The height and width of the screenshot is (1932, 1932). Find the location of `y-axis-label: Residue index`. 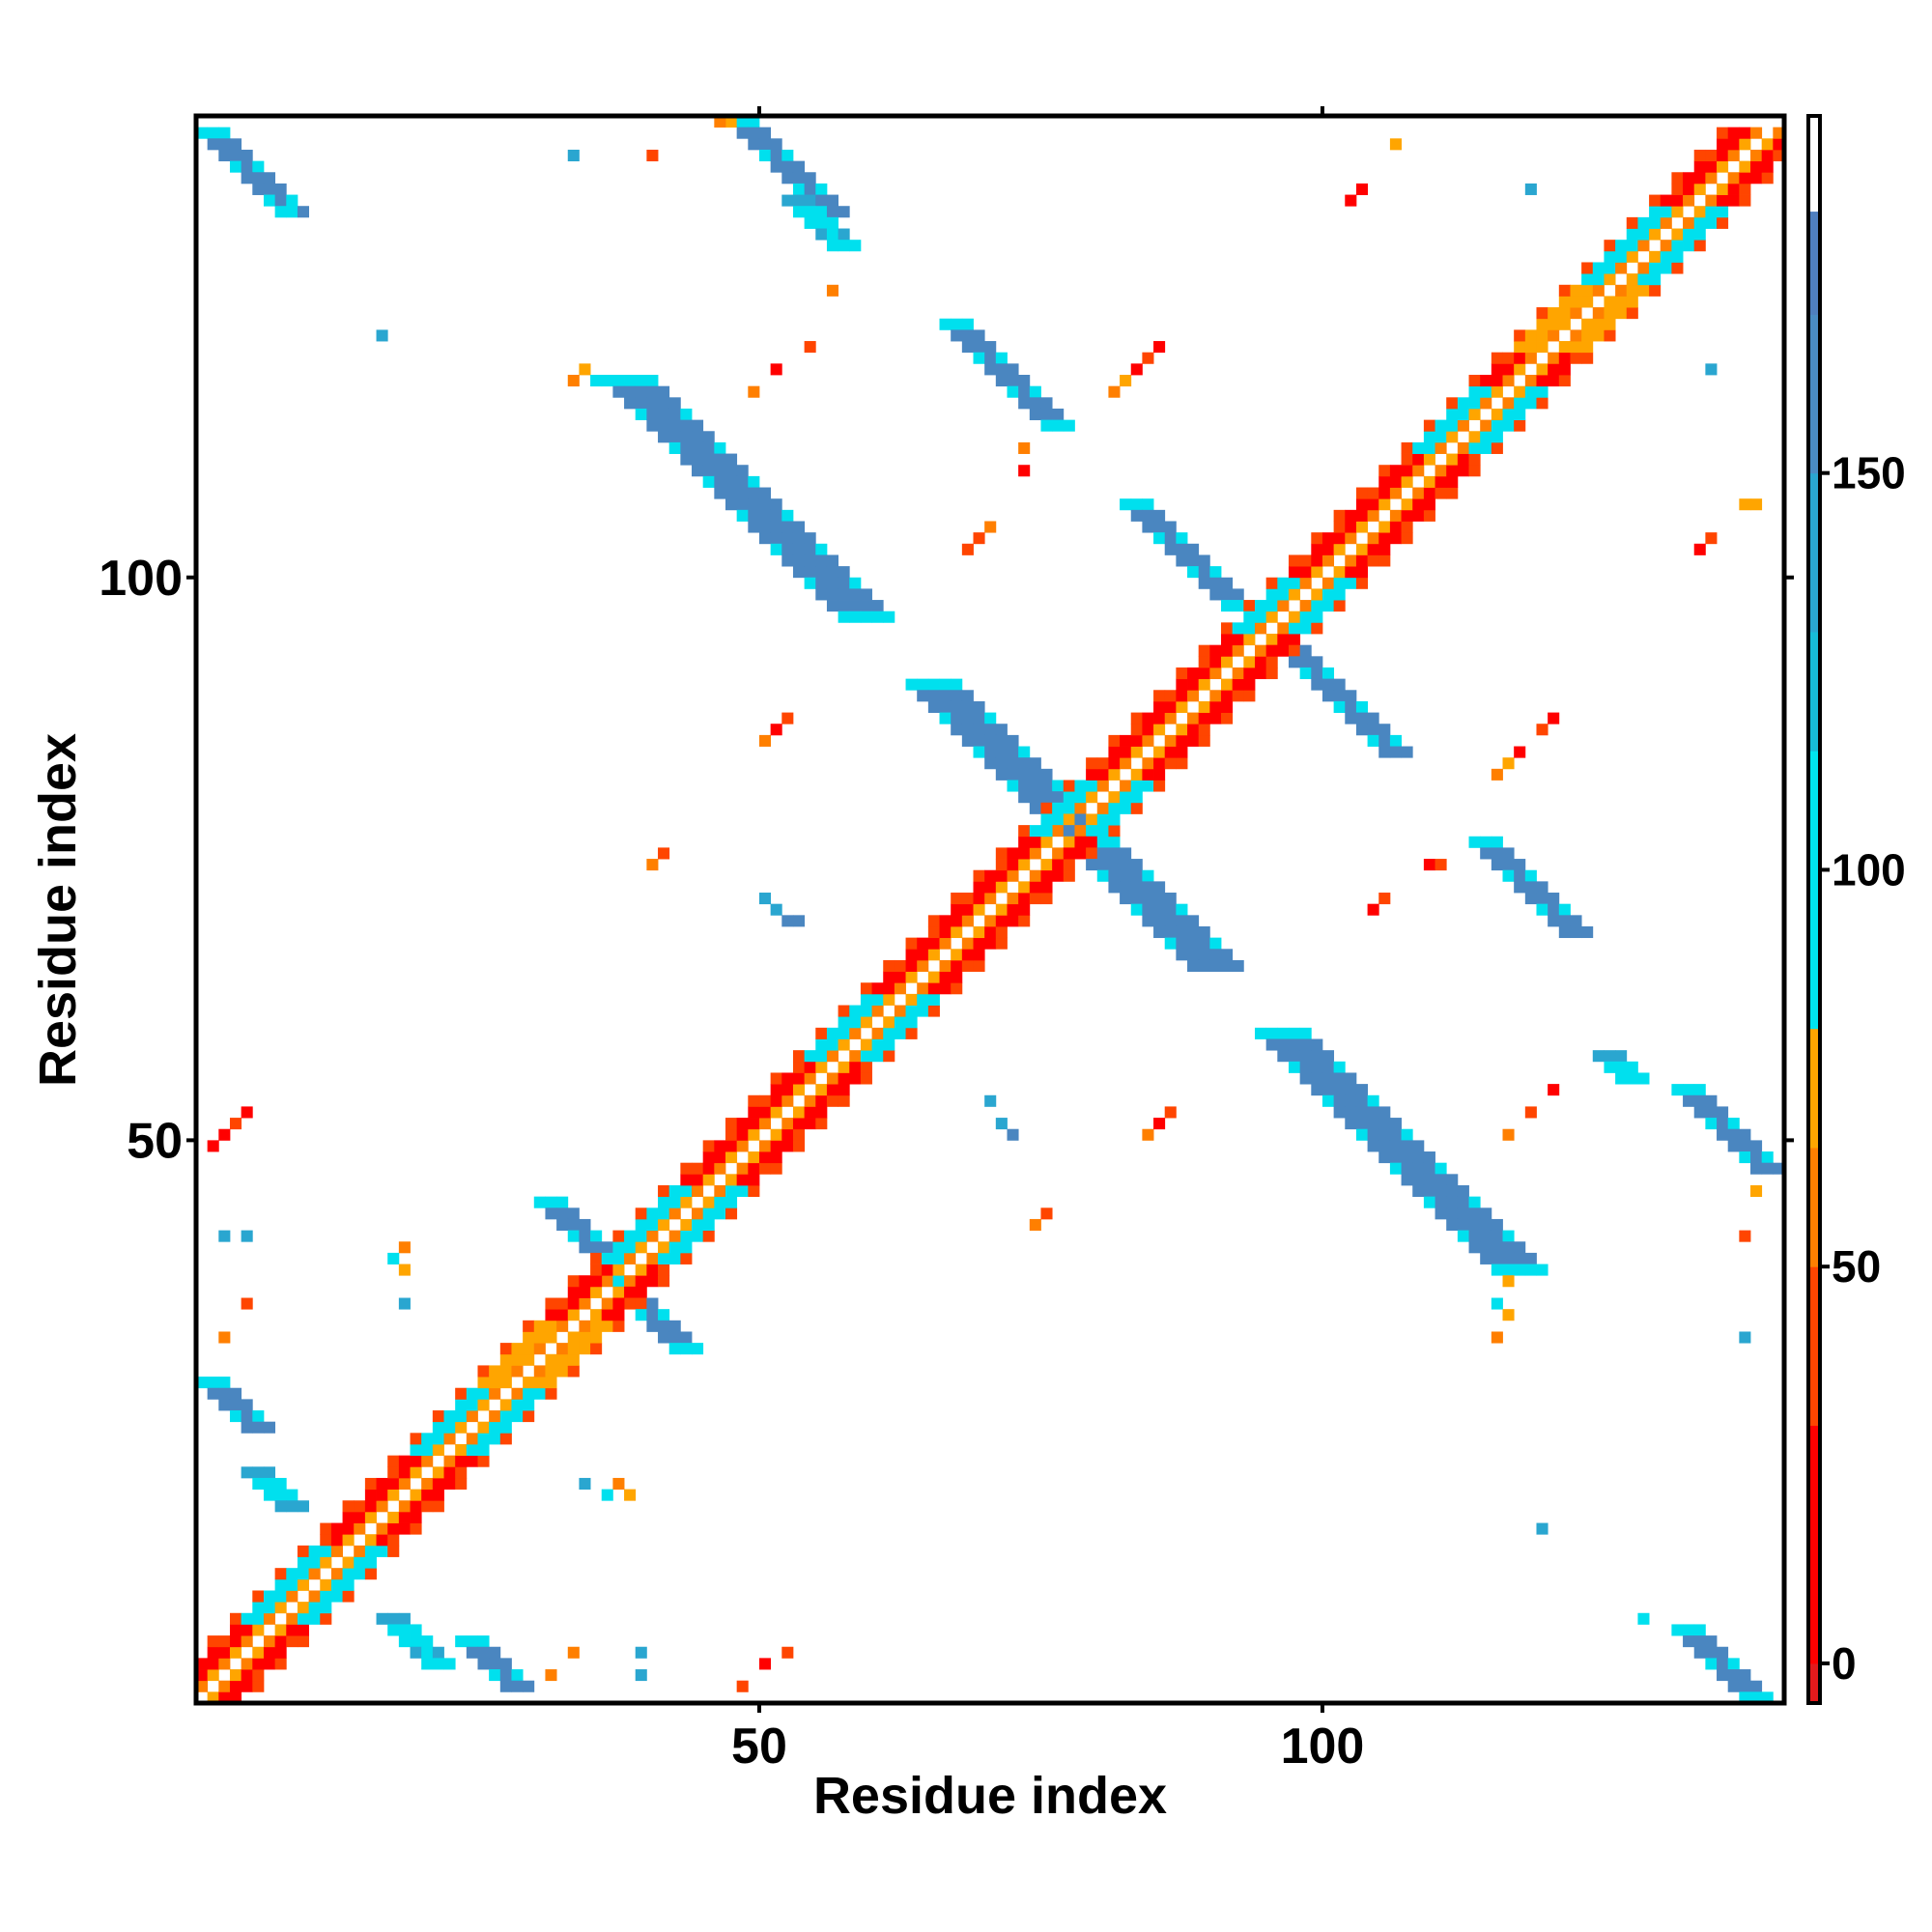

y-axis-label: Residue index is located at coordinates (58, 910).